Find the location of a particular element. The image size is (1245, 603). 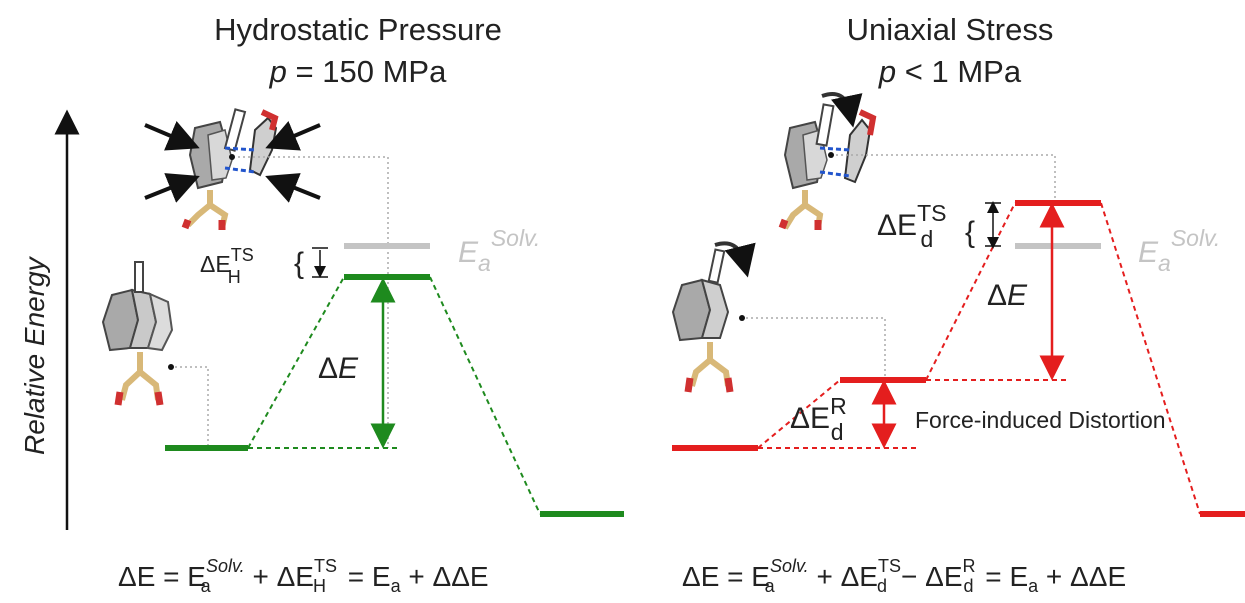

path-ts-product is located at coordinates (1150, 358).